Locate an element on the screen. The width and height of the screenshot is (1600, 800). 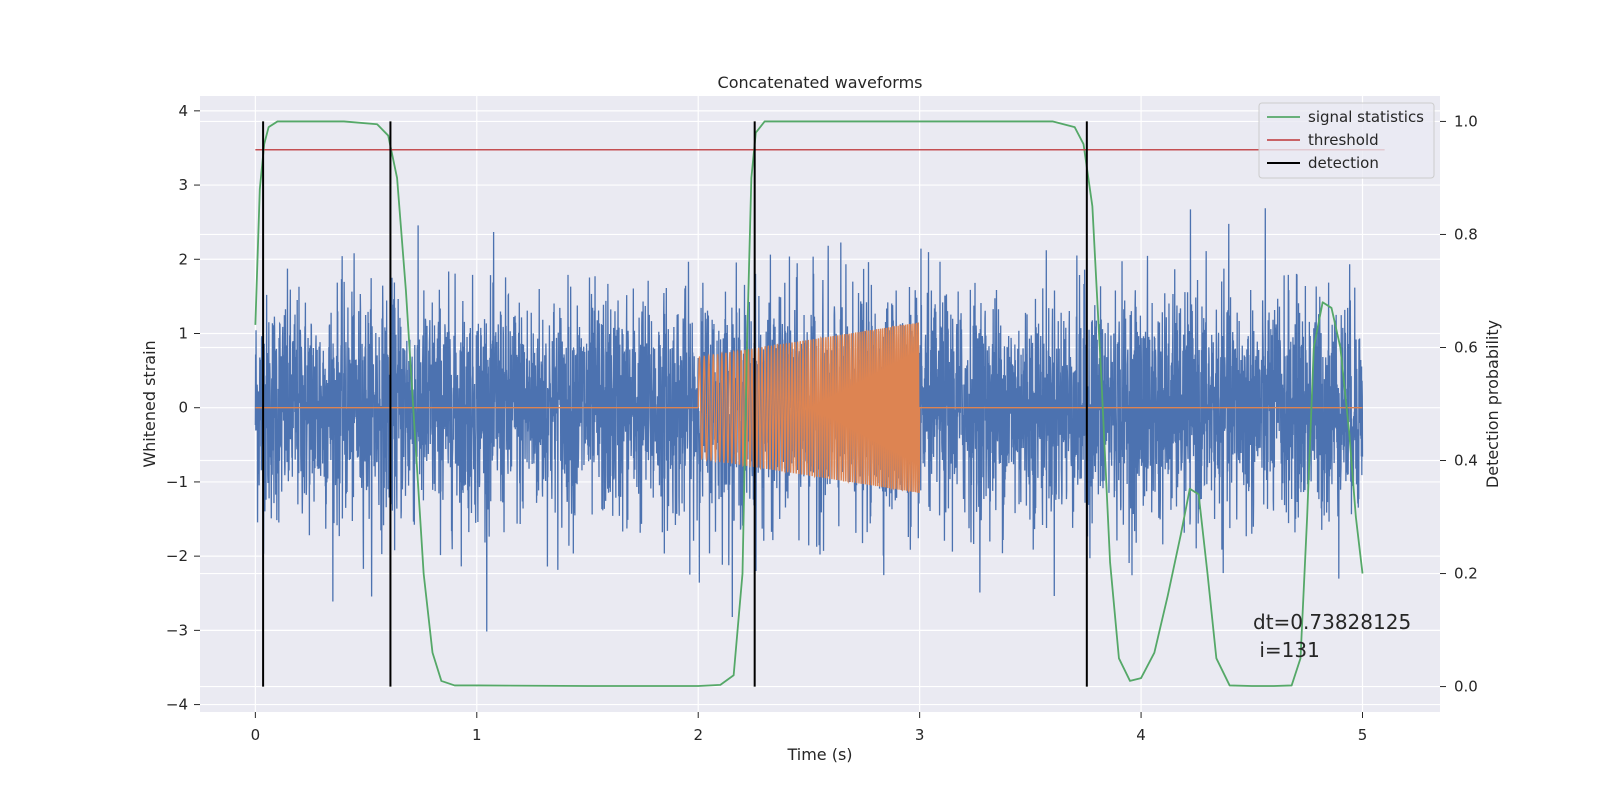
legend-box is located at coordinates (1346, 140).